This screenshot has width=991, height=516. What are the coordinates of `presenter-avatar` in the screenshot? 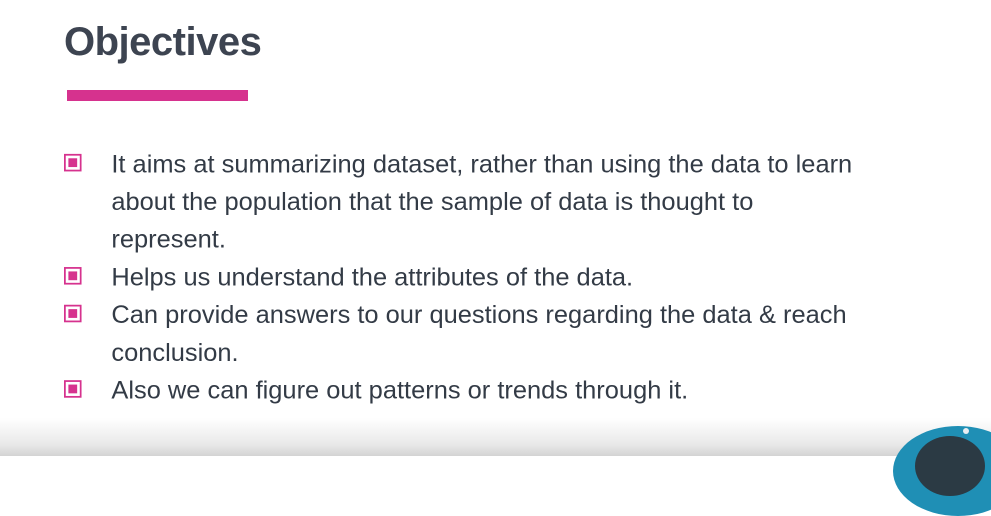 It's located at (950, 466).